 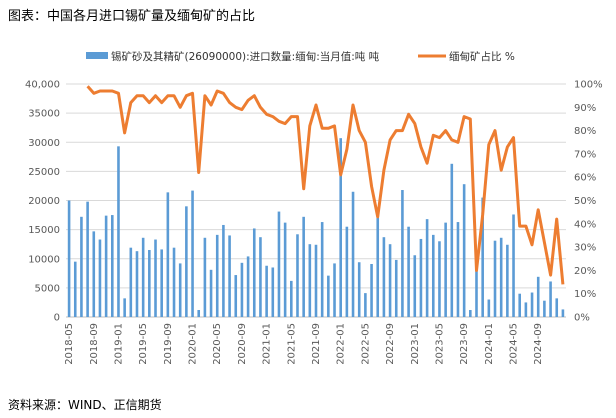 What do you see at coordinates (341, 344) in the screenshot?
I see `x-tick-label: 2022-01` at bounding box center [341, 344].